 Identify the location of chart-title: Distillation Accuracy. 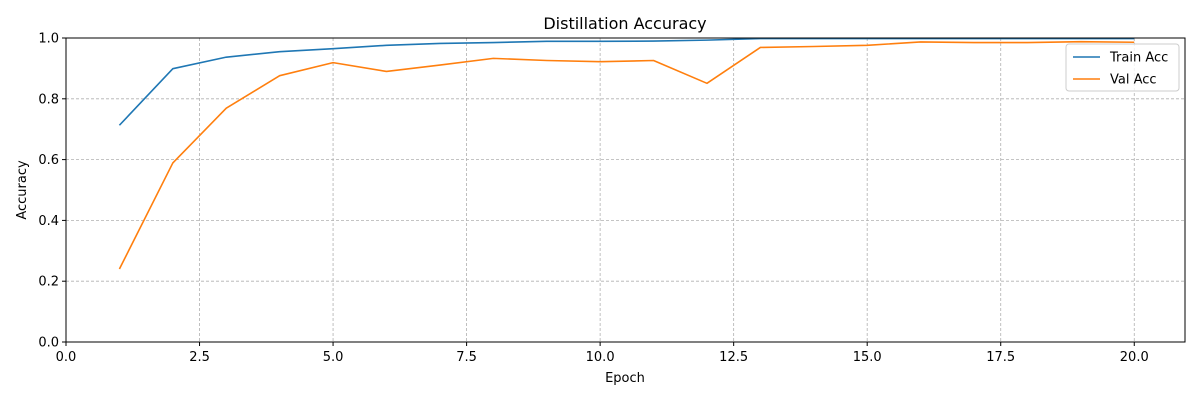
(624, 23).